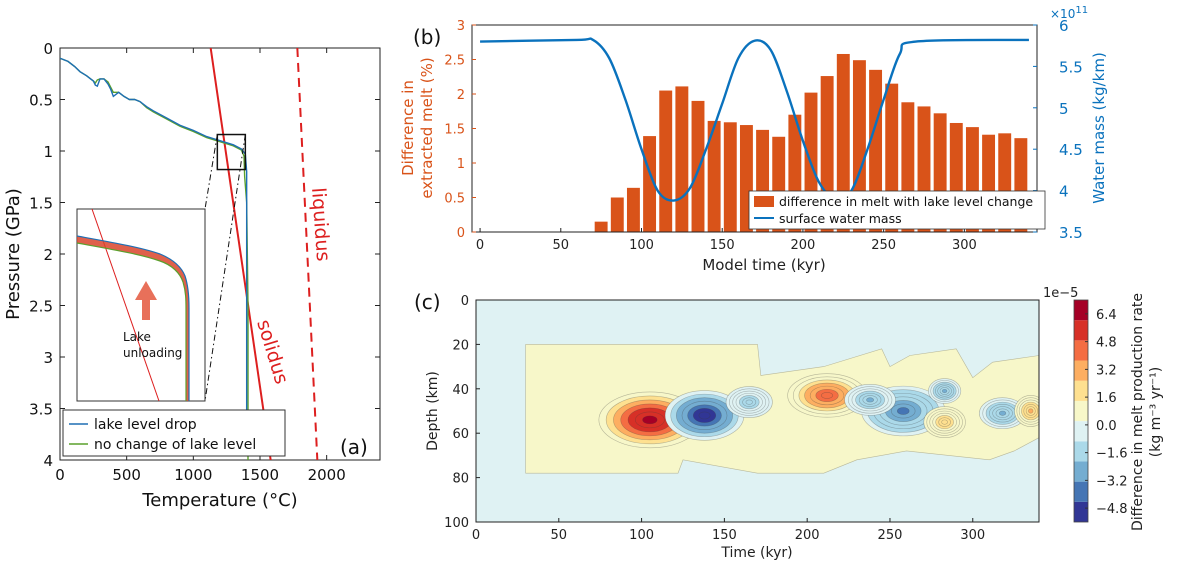 This screenshot has height=577, width=1200. Describe the element at coordinates (137, 337) in the screenshot. I see `inset-annotation-line1: Lake` at that location.